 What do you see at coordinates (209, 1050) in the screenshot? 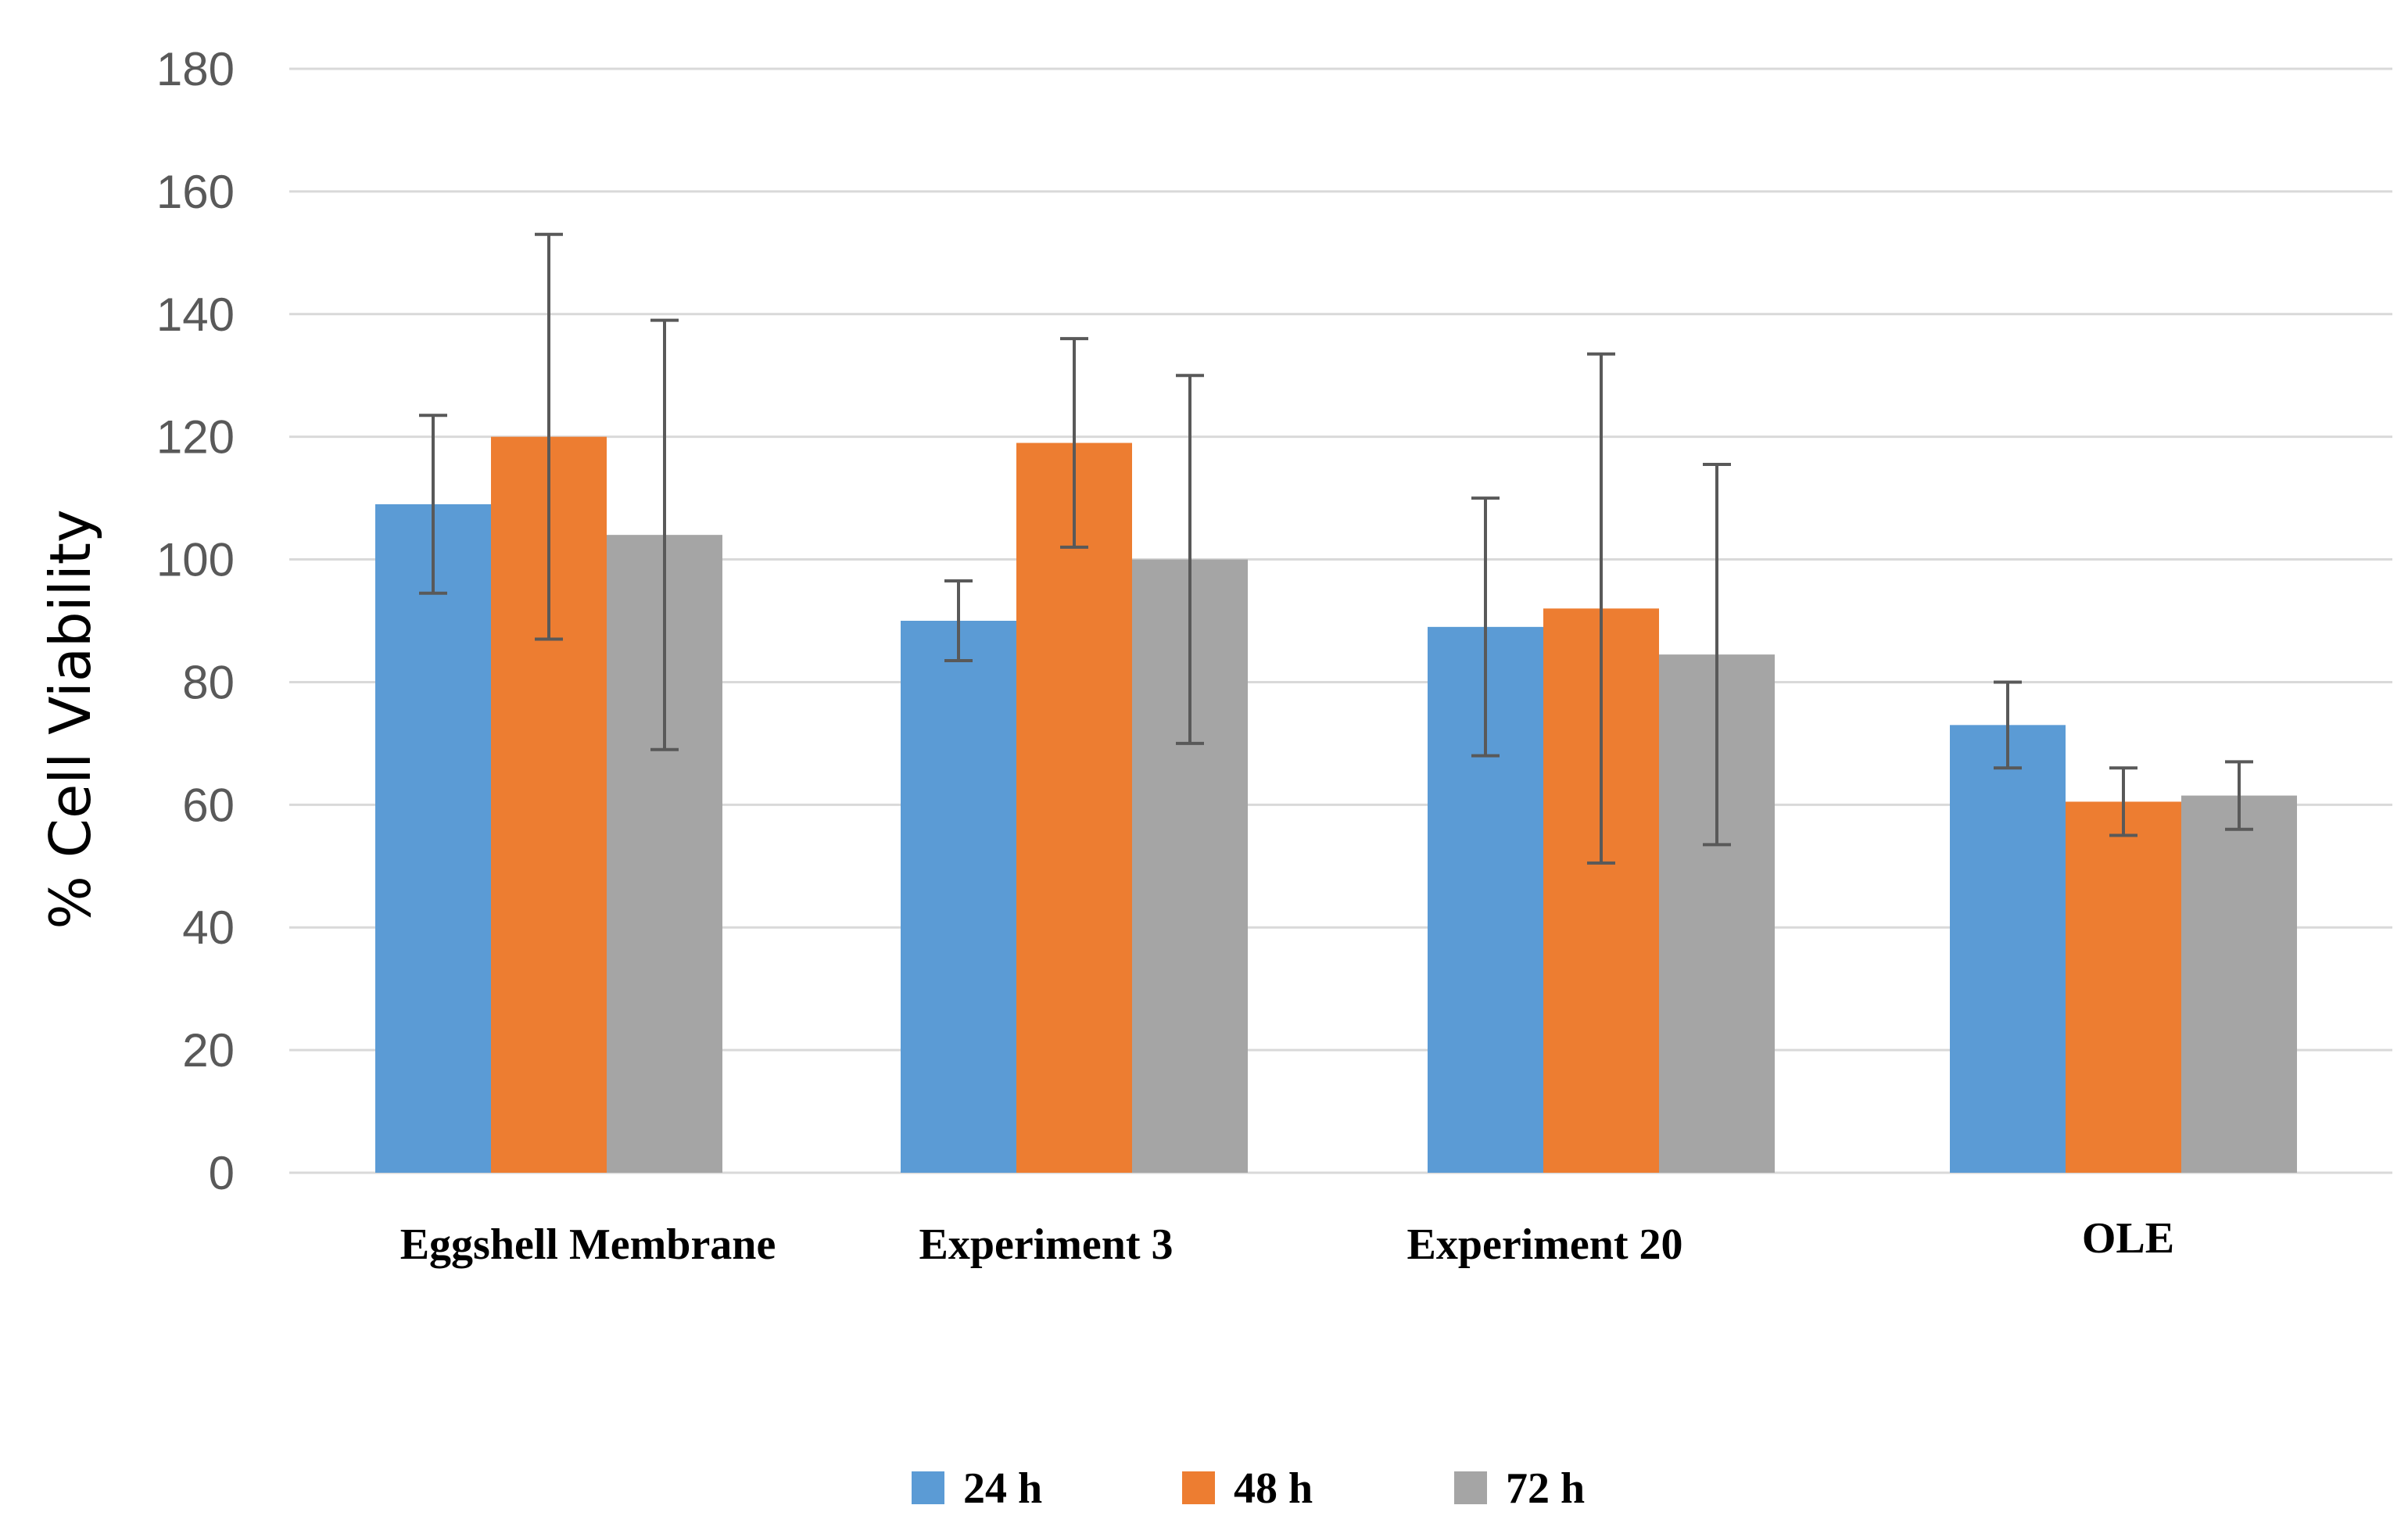
I see `y-tick-label: 20` at bounding box center [209, 1050].